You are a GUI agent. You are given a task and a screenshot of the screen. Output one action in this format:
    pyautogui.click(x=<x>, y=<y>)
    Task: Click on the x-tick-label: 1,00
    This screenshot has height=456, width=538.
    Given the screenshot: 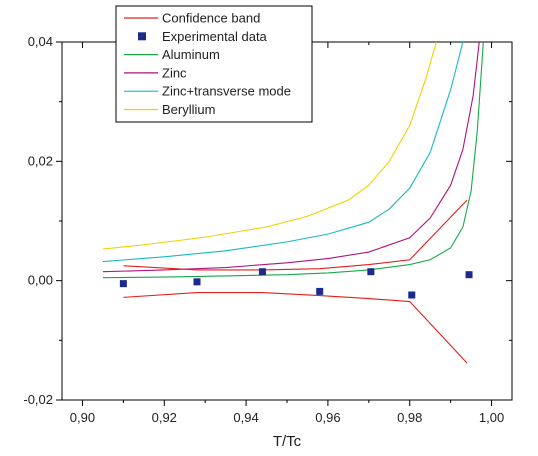 What is the action you would take?
    pyautogui.click(x=491, y=417)
    